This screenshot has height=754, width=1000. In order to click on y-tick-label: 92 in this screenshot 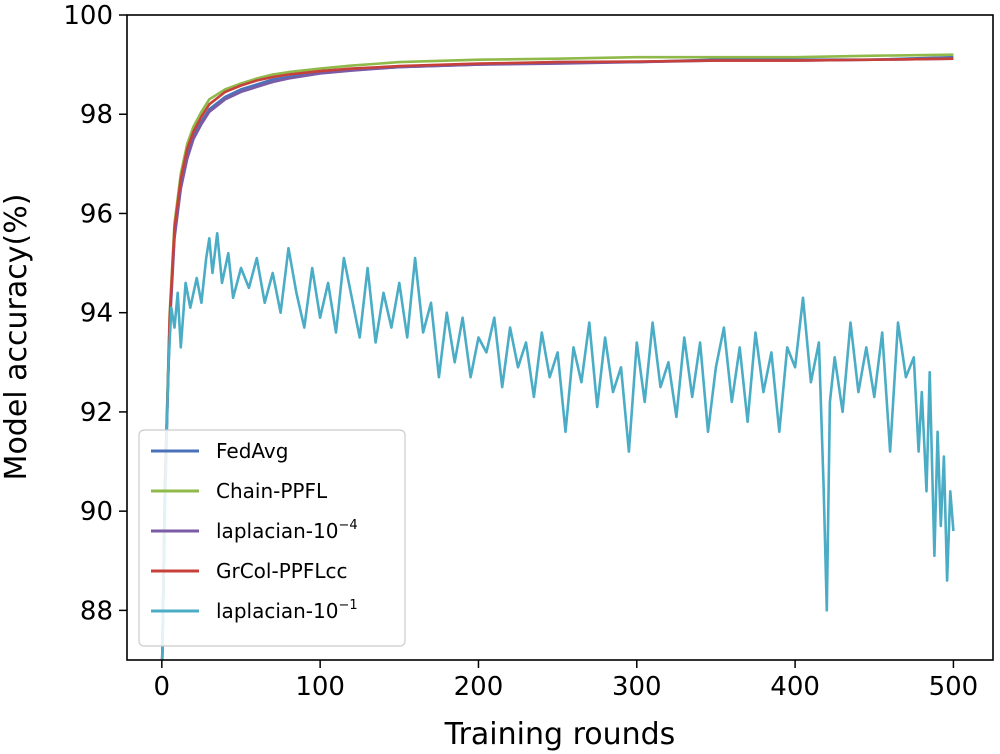, I will do `click(96, 413)`.